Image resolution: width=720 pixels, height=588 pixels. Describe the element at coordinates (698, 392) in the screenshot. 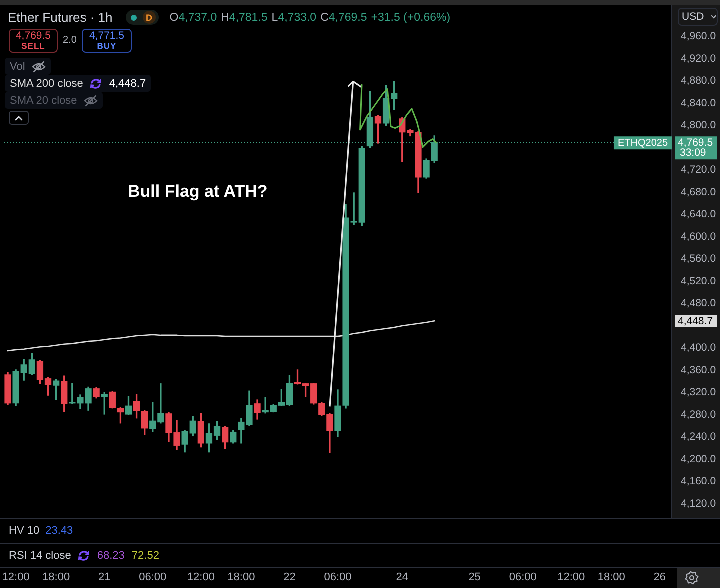

I see `y-tick-label: 4,320.0` at that location.